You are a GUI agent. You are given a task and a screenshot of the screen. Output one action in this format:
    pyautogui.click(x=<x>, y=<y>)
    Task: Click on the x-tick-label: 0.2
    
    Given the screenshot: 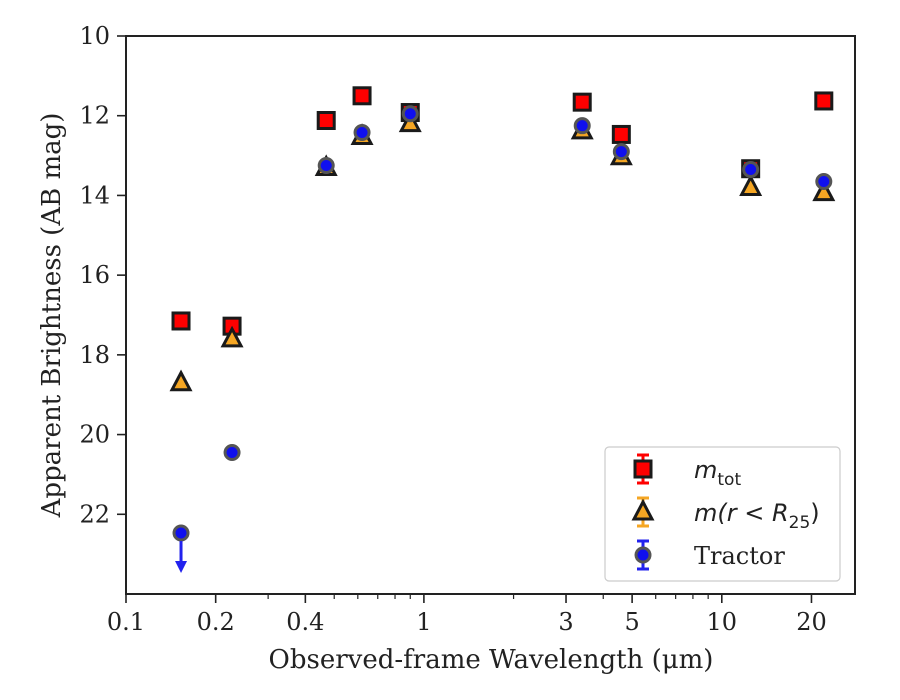 What is the action you would take?
    pyautogui.click(x=216, y=622)
    